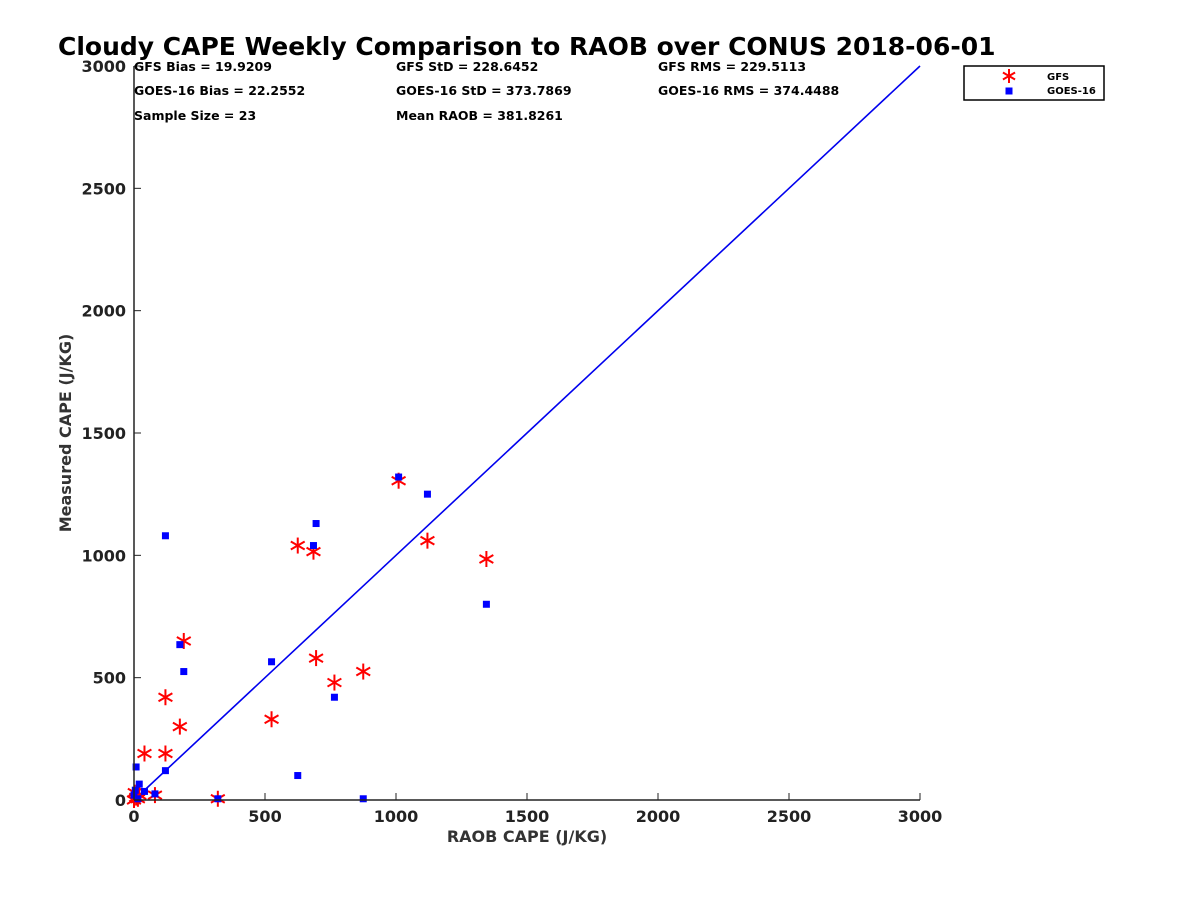 Image resolution: width=1200 pixels, height=900 pixels. Describe the element at coordinates (732, 66) in the screenshot. I see `gfs-rms-text: GFS RMS = 229.5113` at that location.